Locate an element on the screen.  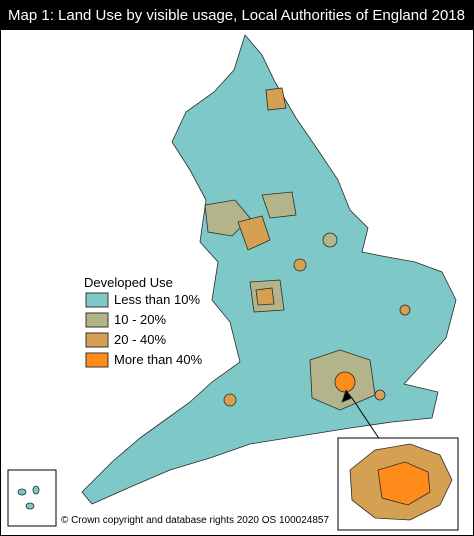
legend-label: More than 40% is located at coordinates (158, 359).